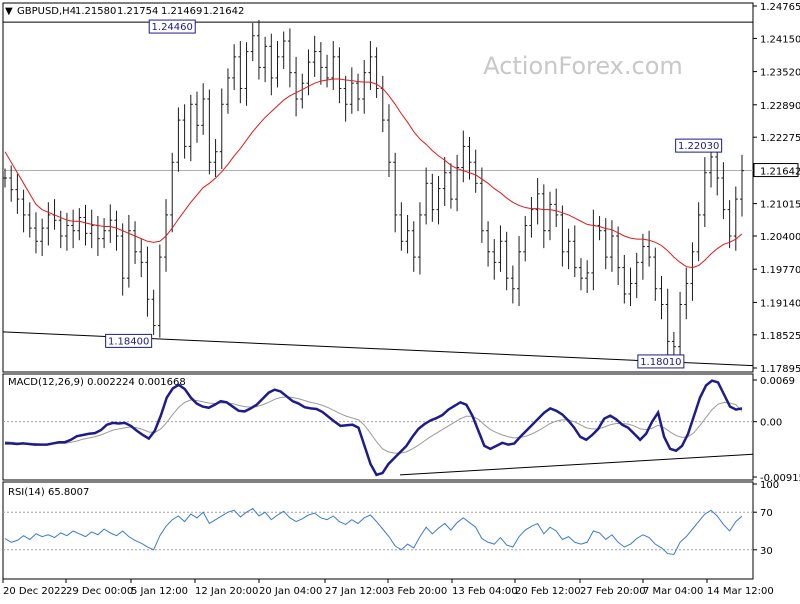 The width and height of the screenshot is (800, 604). Describe the element at coordinates (548, 591) in the screenshot. I see `time-axis-label: 20 Feb 12:00` at that location.